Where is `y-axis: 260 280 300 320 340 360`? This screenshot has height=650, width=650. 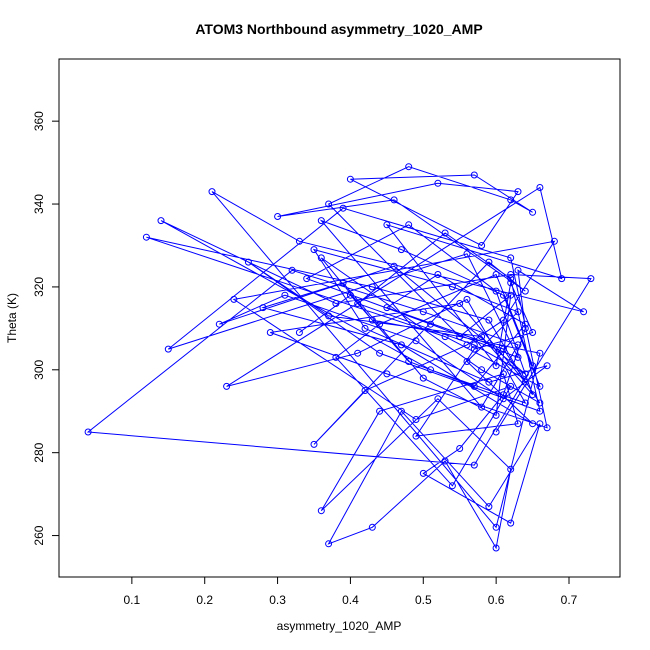 y-axis: 260 280 300 320 340 360 is located at coordinates (45, 328).